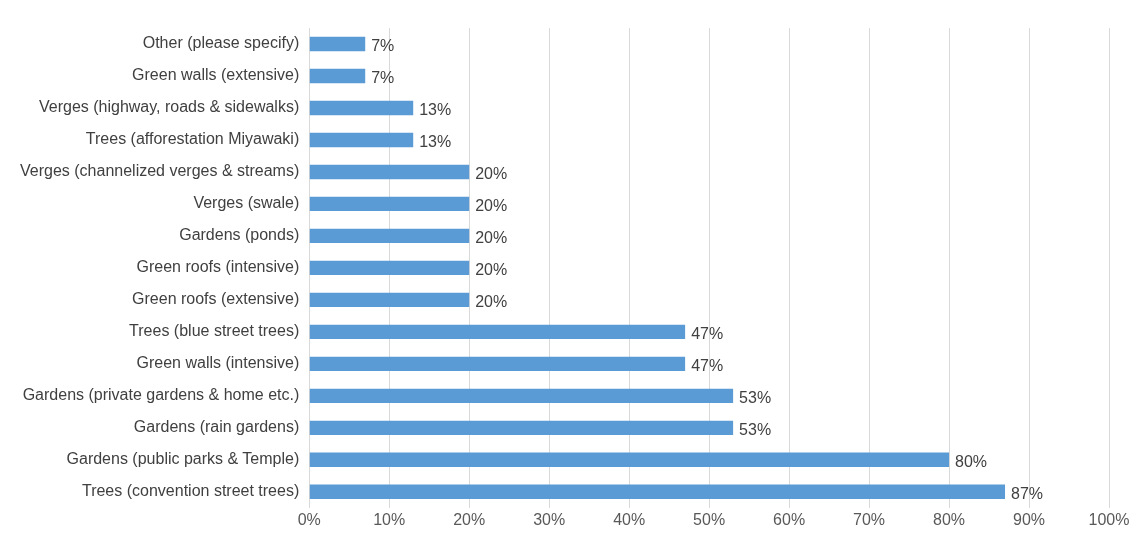  Describe the element at coordinates (190, 491) in the screenshot. I see `y-tick-label: Trees (convention street trees)` at that location.